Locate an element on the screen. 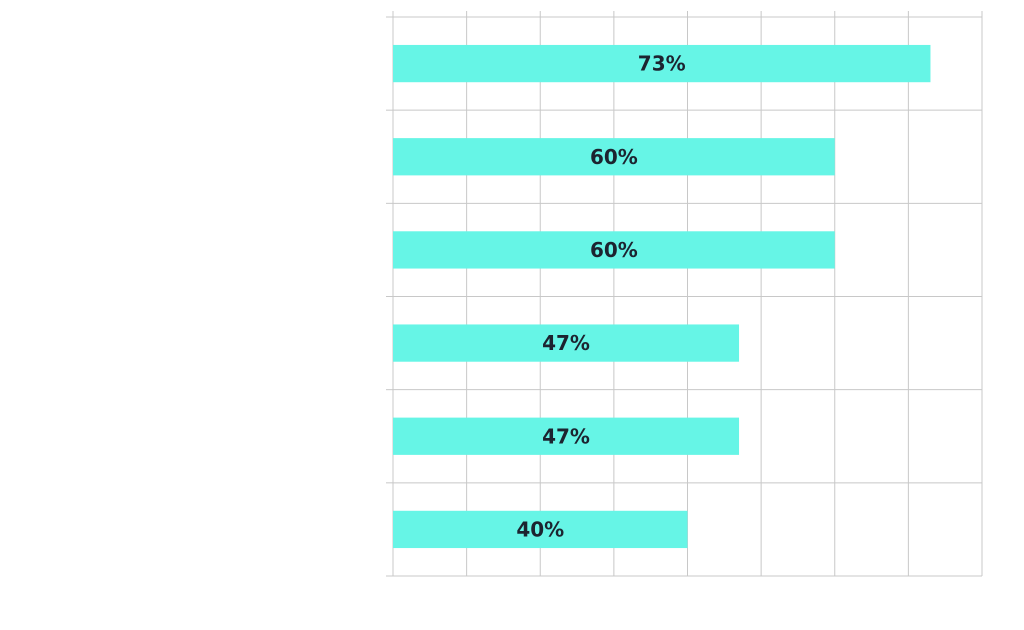  bar-data-label: 73% is located at coordinates (662, 64).